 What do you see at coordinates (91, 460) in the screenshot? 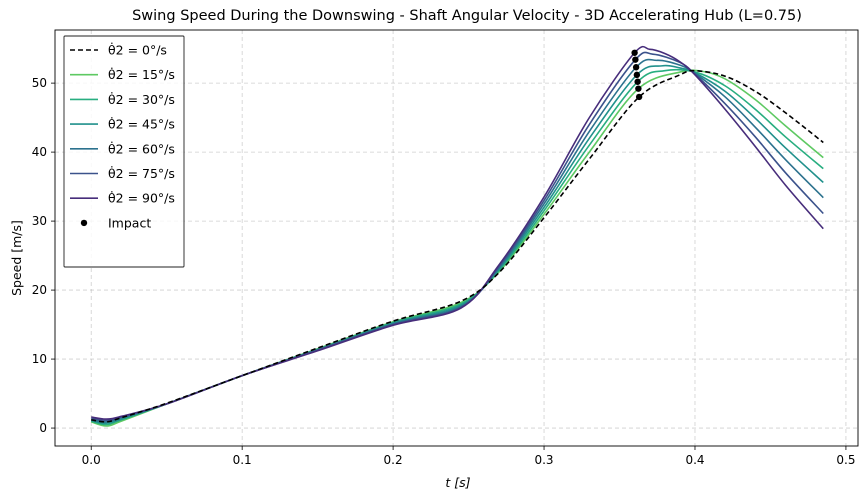
I see `x-tick-label: 0.0` at bounding box center [91, 460].